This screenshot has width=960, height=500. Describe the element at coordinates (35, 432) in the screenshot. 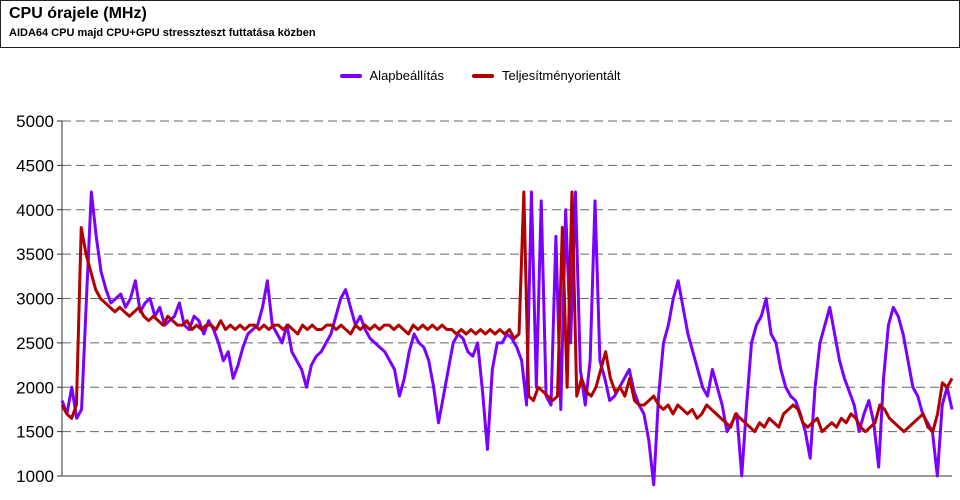

I see `y-tick-label-1500: 1500` at that location.